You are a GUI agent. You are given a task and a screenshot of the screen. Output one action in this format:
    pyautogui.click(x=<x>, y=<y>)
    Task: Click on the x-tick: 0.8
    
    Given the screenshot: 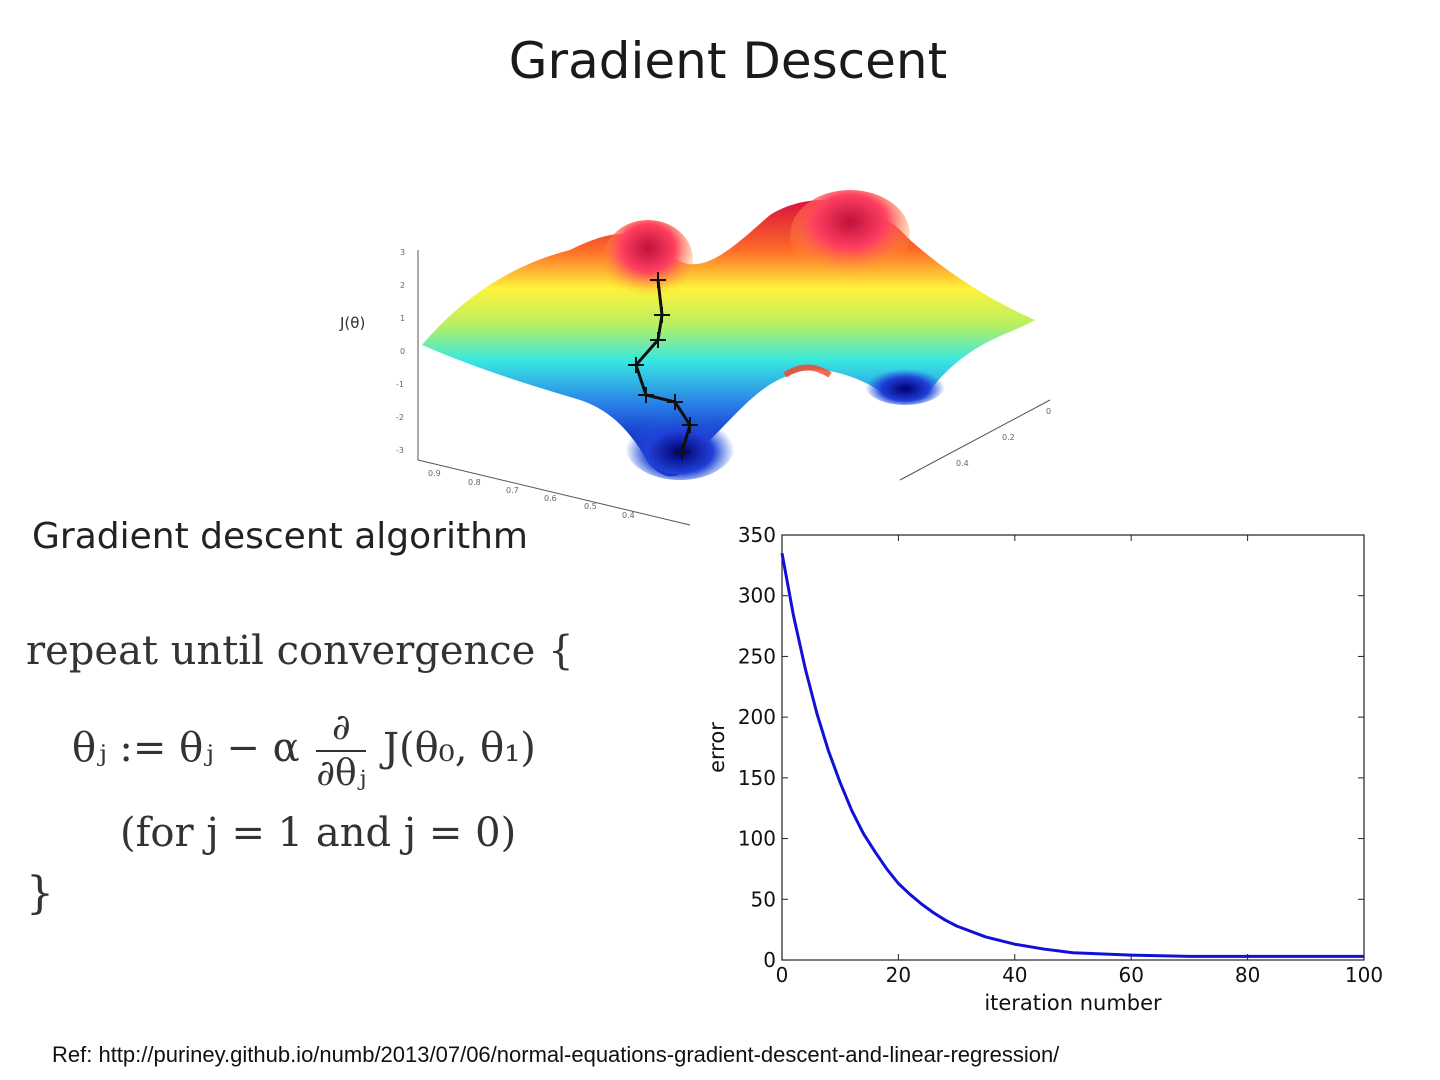 What is the action you would take?
    pyautogui.click(x=474, y=482)
    